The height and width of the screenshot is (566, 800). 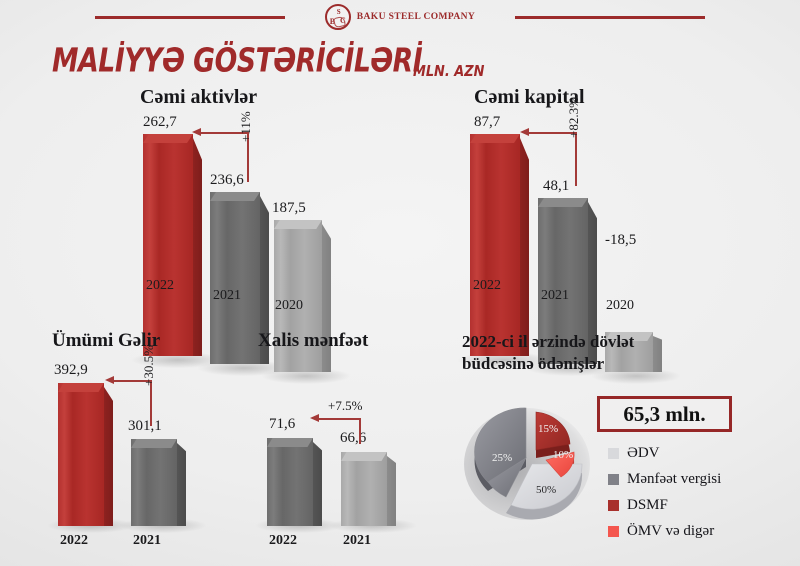 I want to click on bar-value-2021: 48,1, so click(x=556, y=186).